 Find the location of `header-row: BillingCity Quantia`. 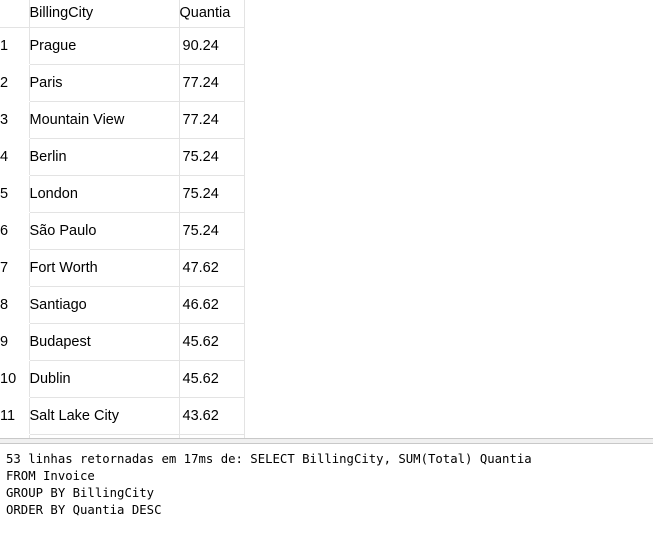

header-row: BillingCity Quantia is located at coordinates (122, 14).